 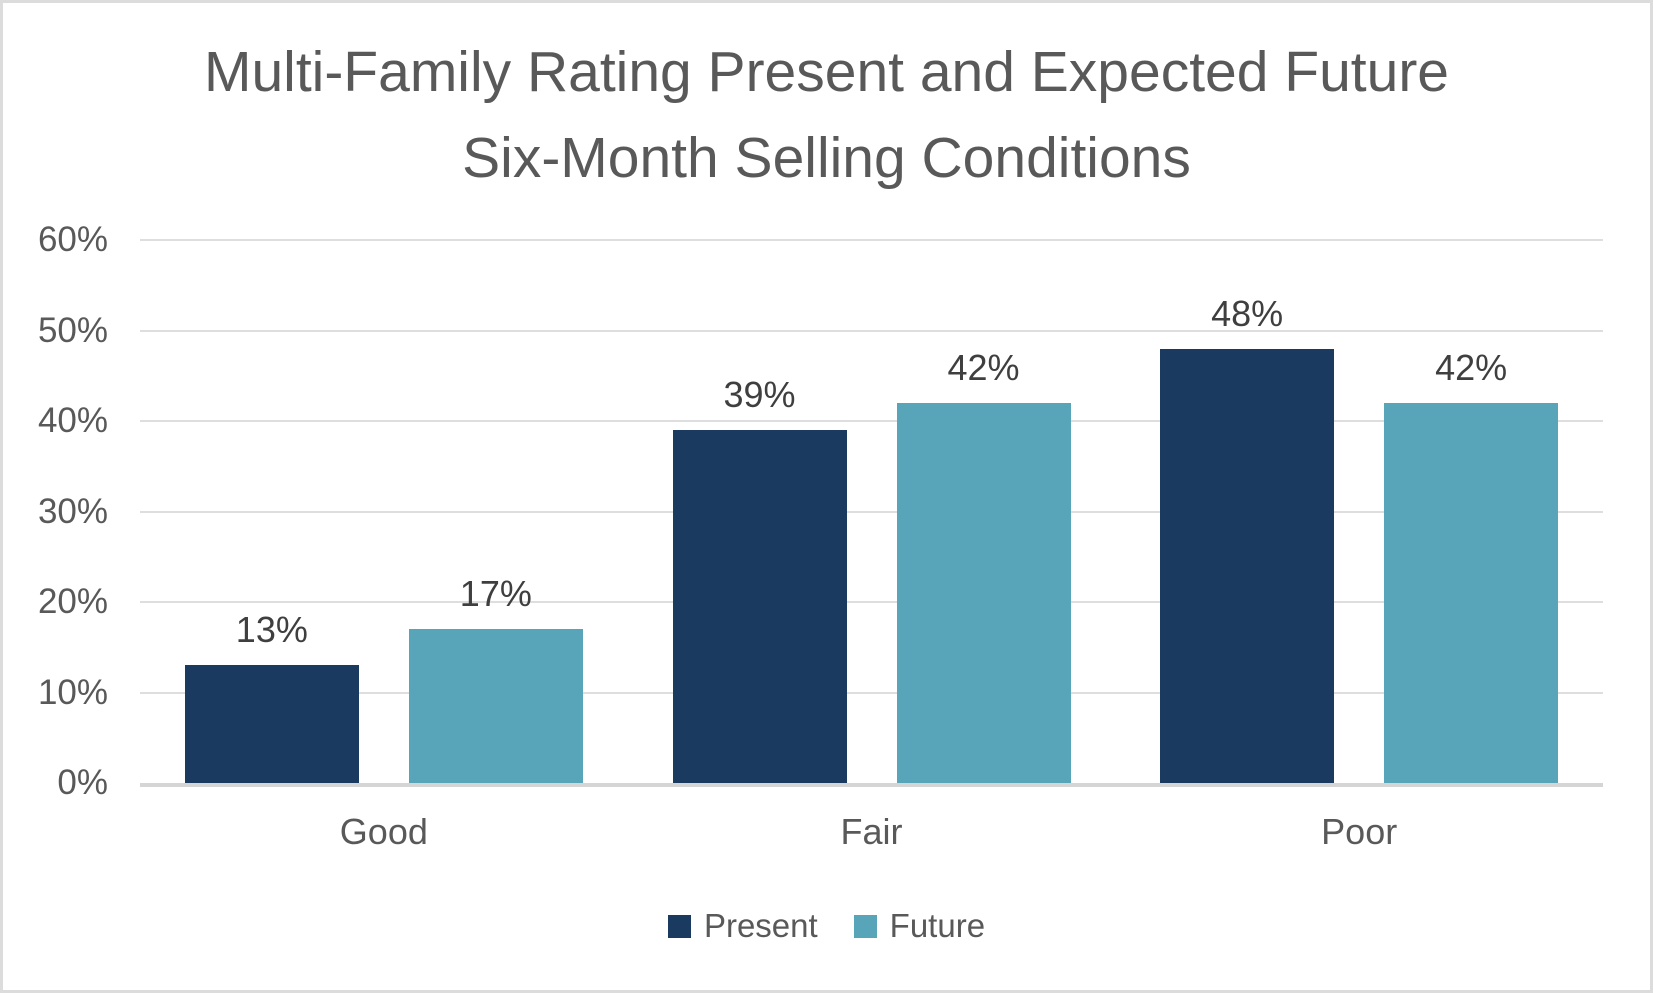 I want to click on chart-title-line-2: Six-Month Selling Conditions, so click(x=826, y=158).